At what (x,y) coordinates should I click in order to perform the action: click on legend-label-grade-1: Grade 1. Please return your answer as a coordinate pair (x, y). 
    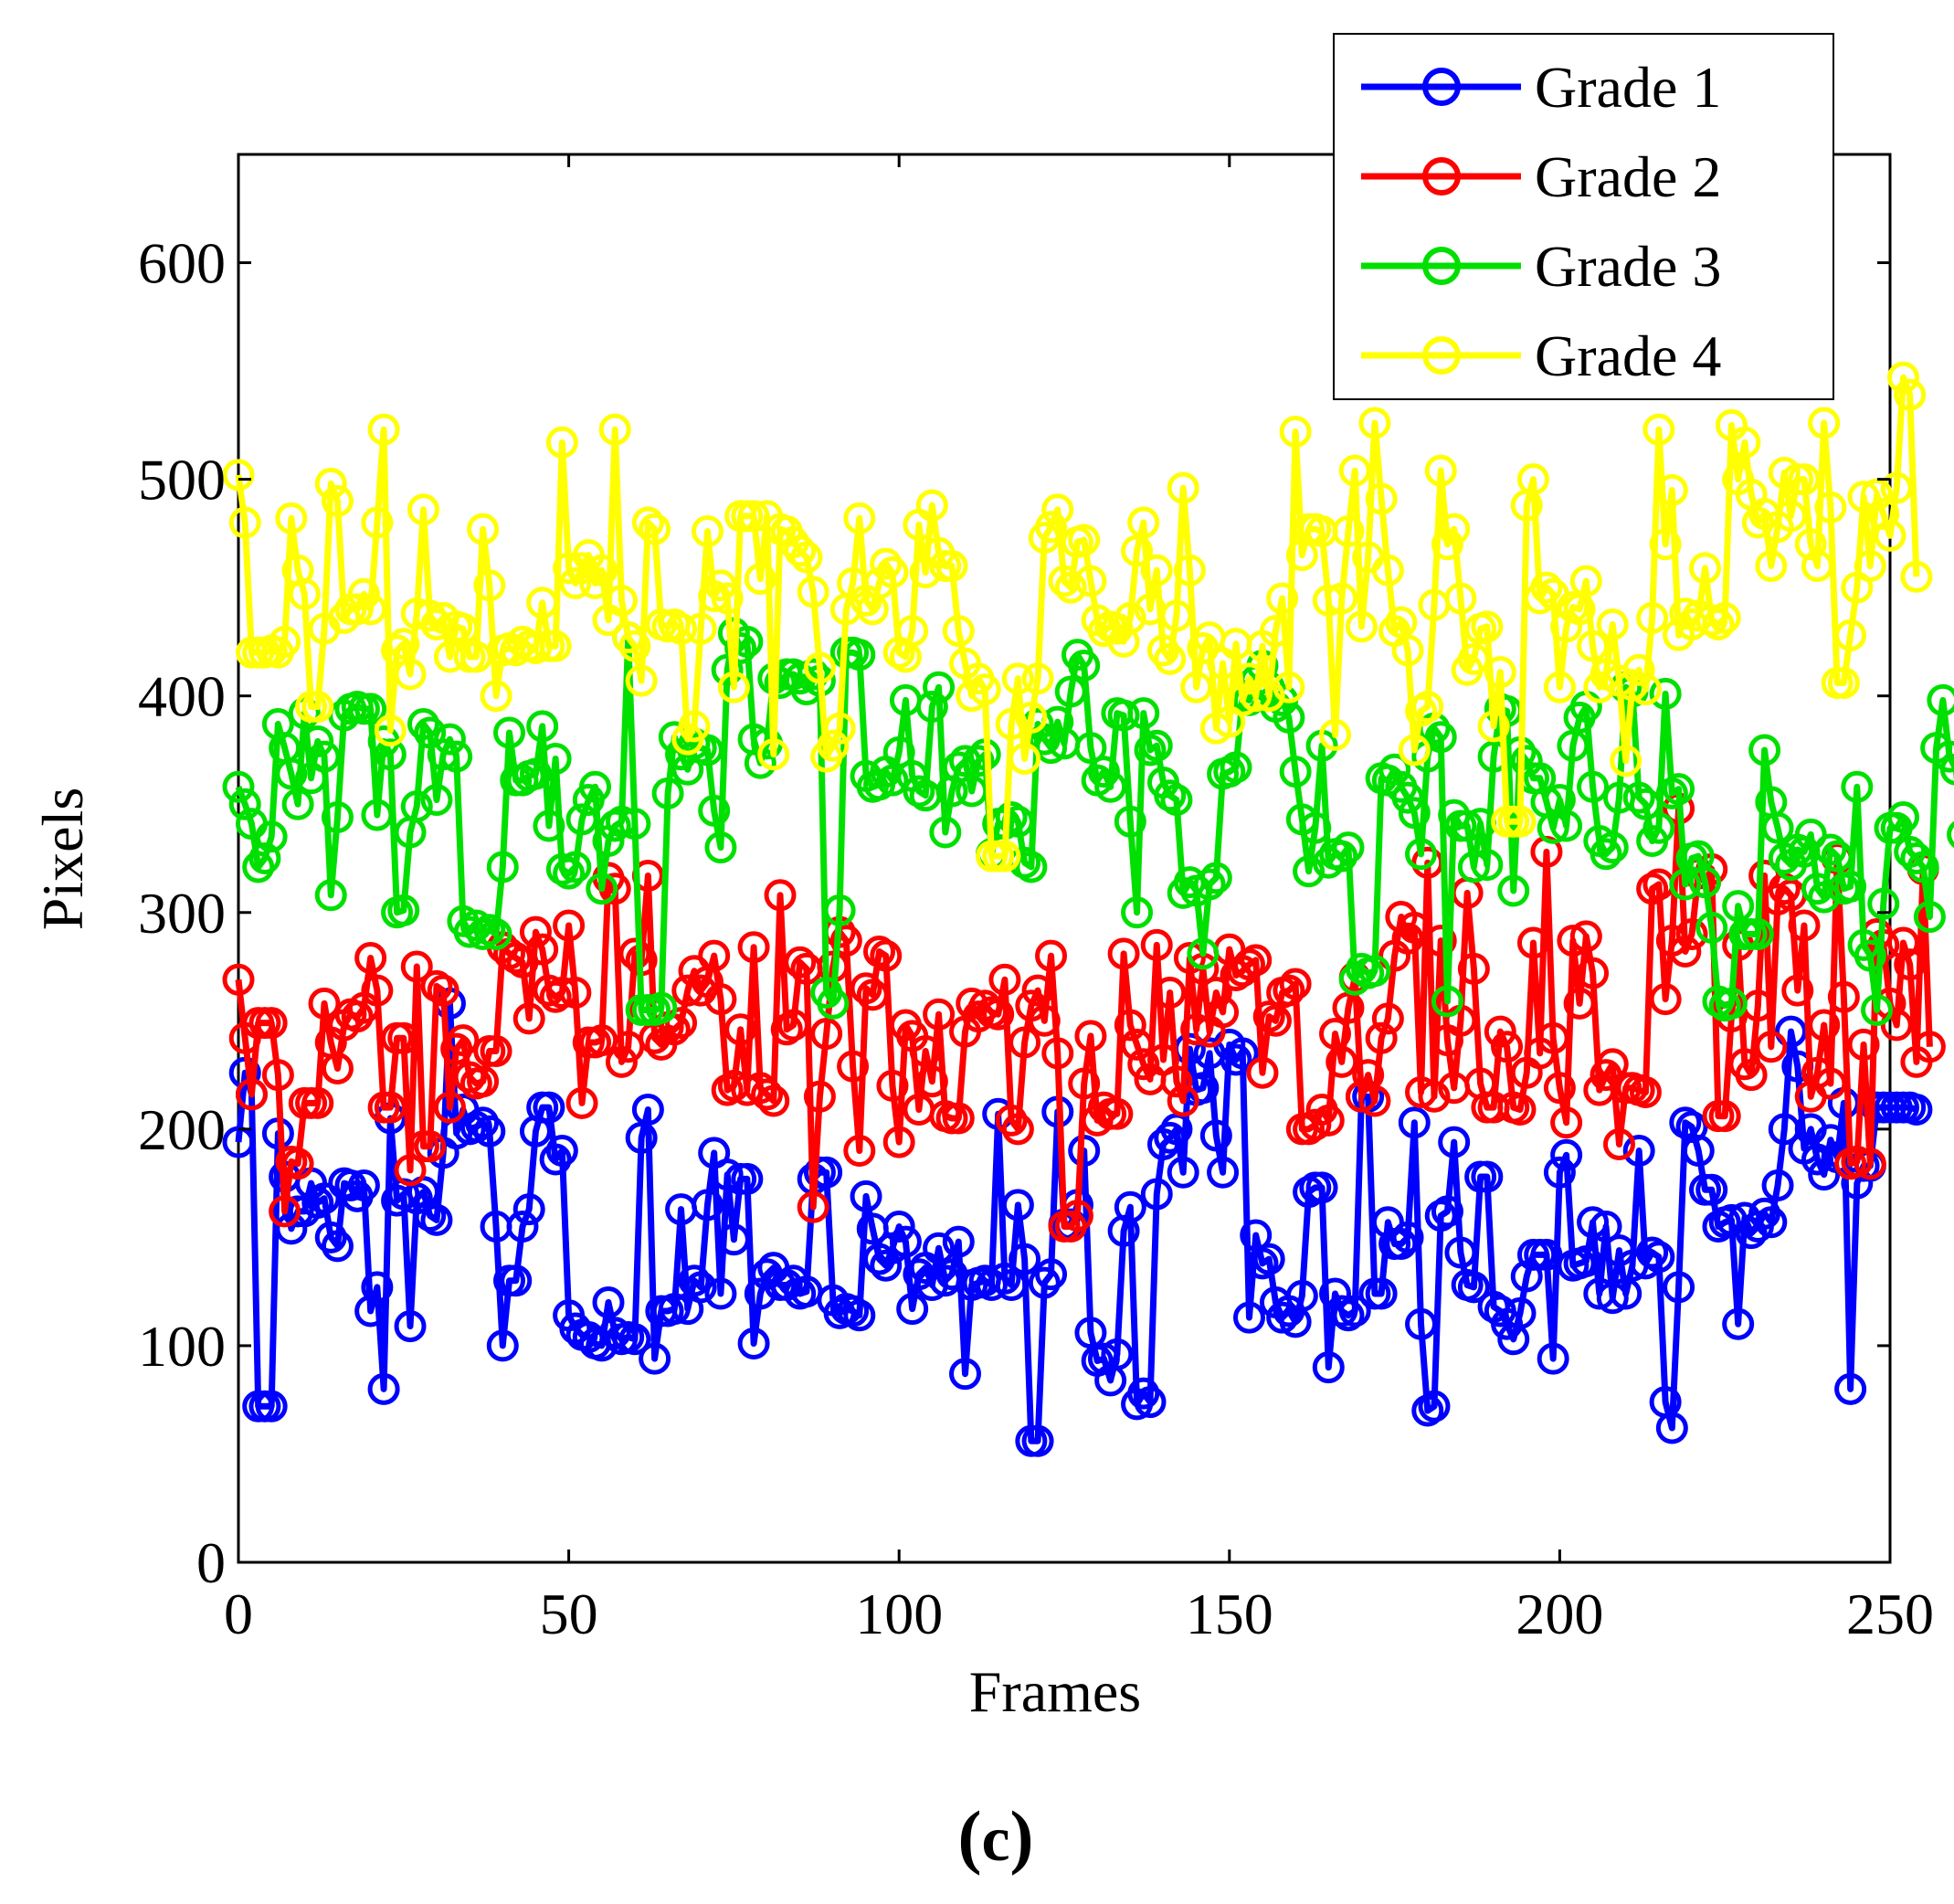
    Looking at the image, I should click on (1628, 88).